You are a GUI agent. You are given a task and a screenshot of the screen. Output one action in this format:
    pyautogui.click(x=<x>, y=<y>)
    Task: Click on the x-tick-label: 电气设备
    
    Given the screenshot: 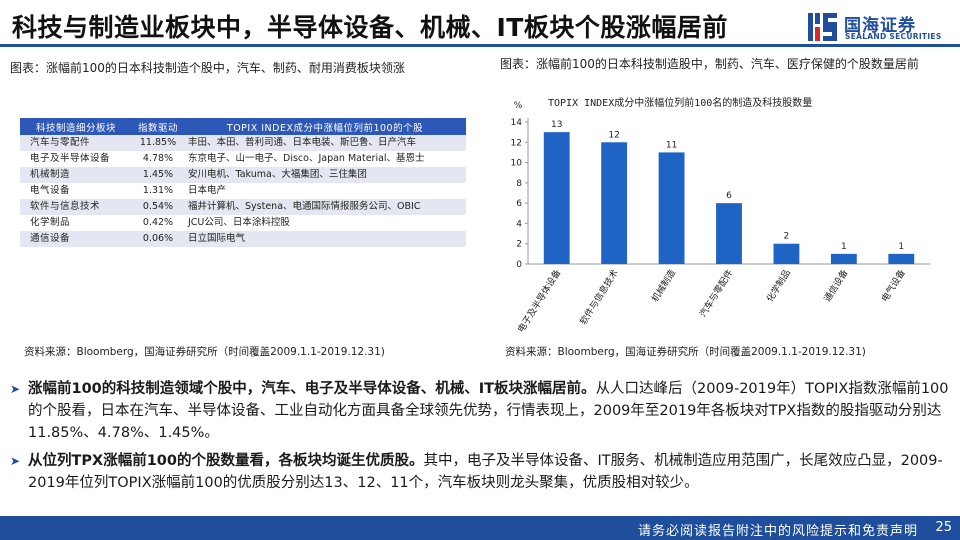 What is the action you would take?
    pyautogui.click(x=893, y=285)
    